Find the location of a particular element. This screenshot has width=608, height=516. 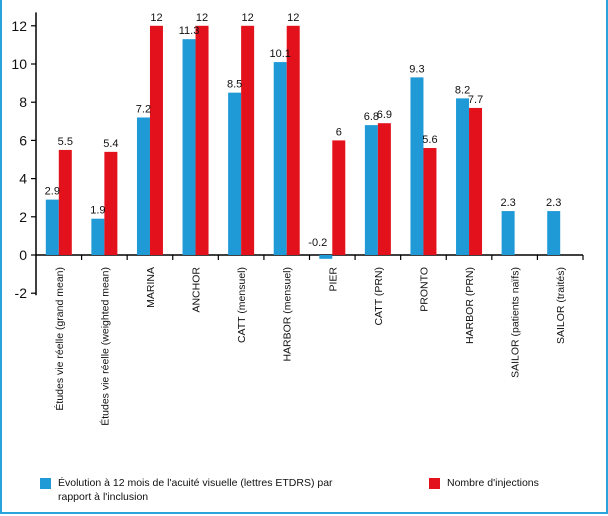

category-label-0: Études vie réelle (grand mean) is located at coordinates (59, 339).